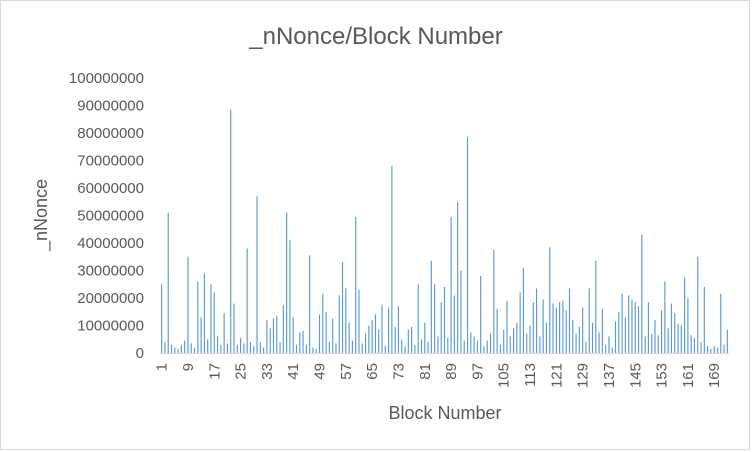  I want to click on x-tick-label: 9, so click(188, 367).